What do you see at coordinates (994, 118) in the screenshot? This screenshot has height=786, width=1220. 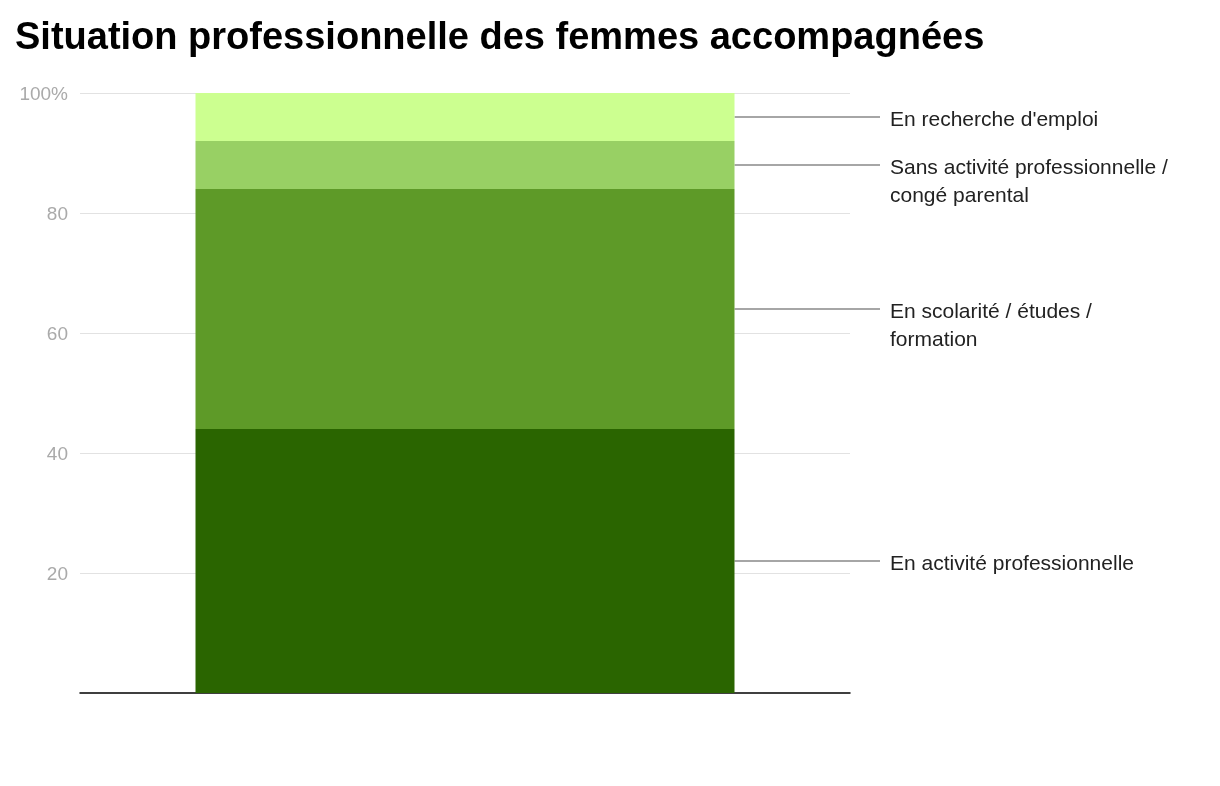 I see `text: En recherche d'emploi` at bounding box center [994, 118].